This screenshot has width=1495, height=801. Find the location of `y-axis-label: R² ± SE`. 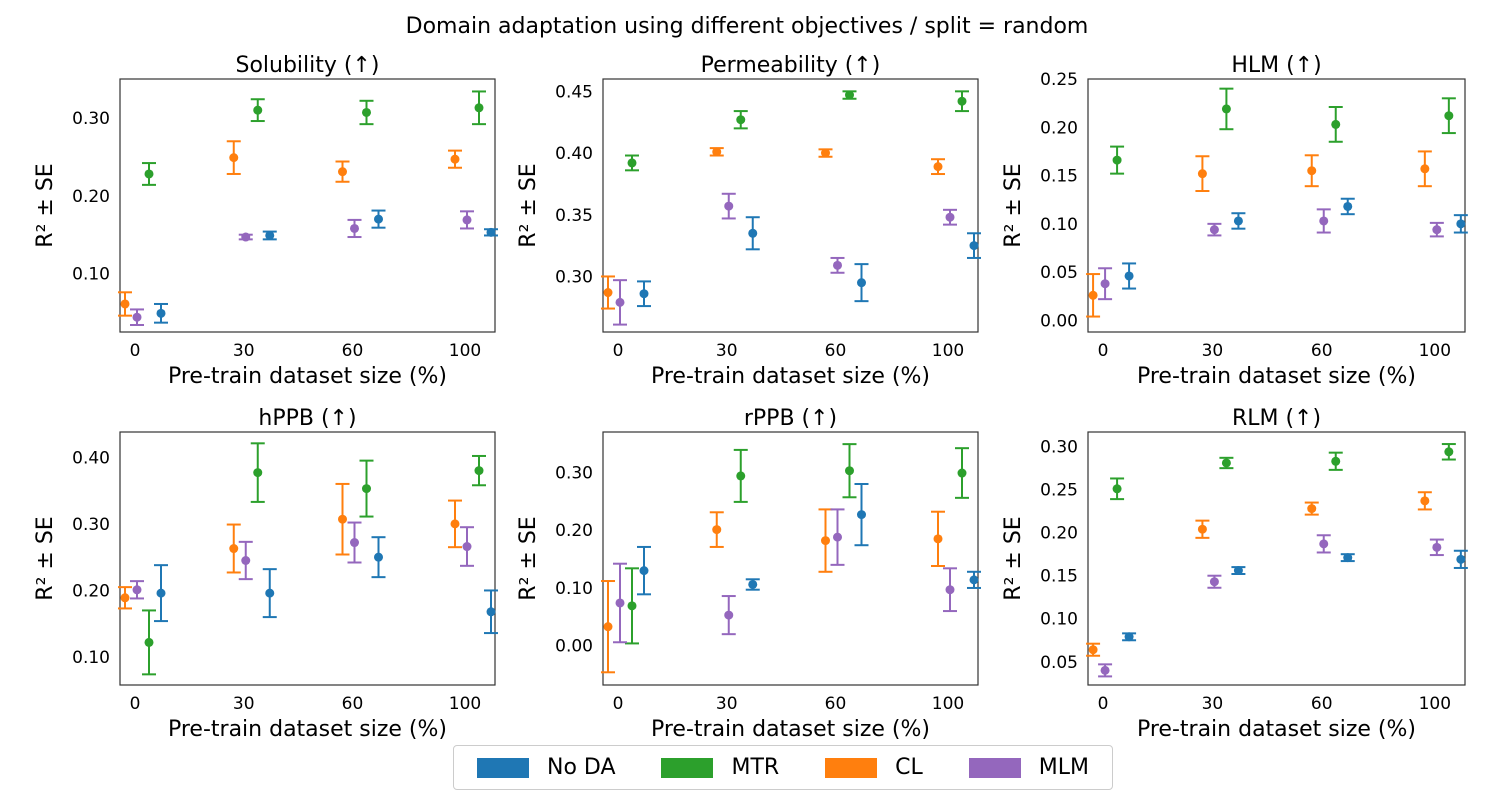

y-axis-label: R² ± SE is located at coordinates (1013, 205).